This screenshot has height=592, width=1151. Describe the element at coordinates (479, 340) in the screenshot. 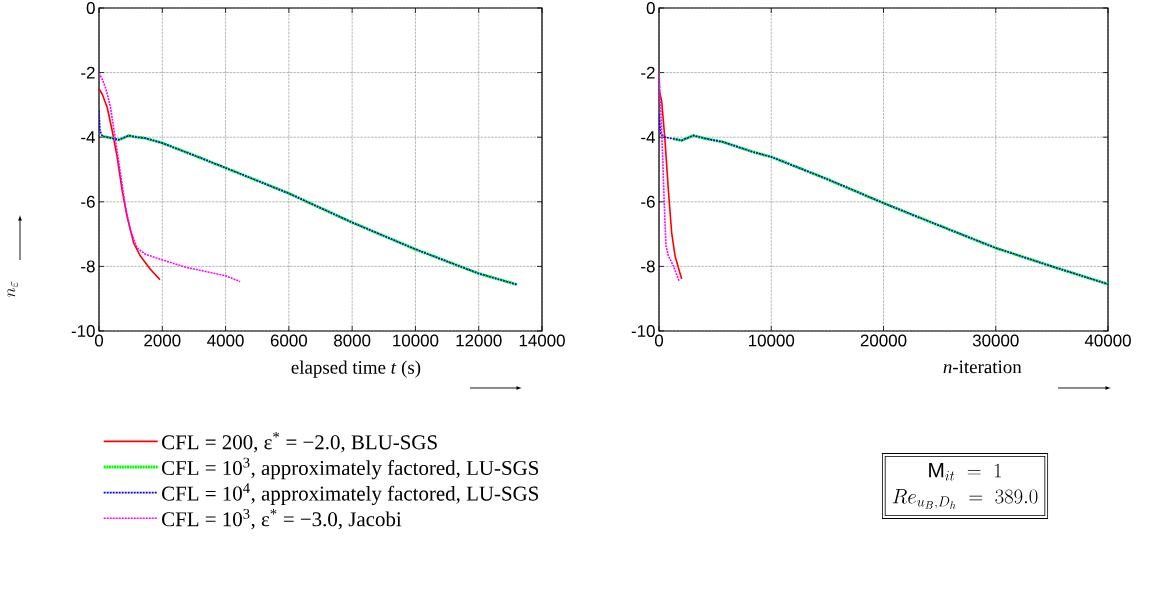

I see `x-tick-label: 12000` at that location.